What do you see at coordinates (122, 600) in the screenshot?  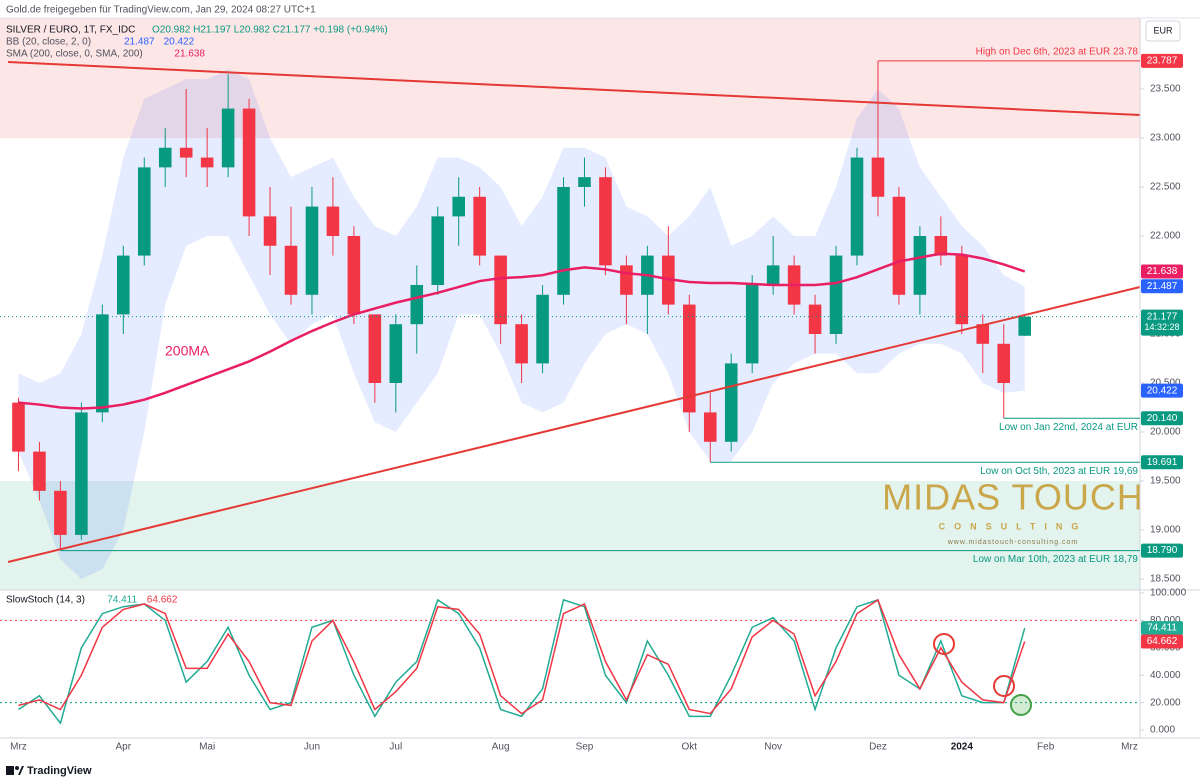 I see `legend-value: 74.411` at bounding box center [122, 600].